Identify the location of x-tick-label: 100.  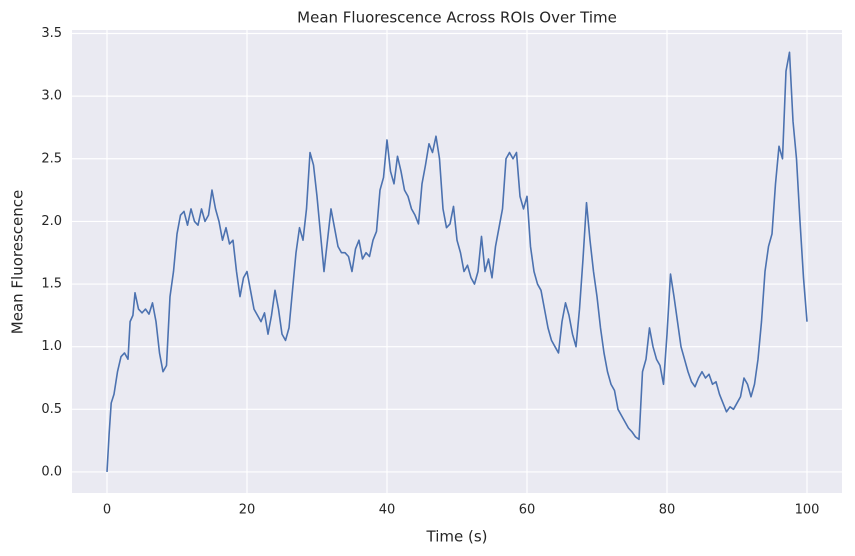
(807, 510).